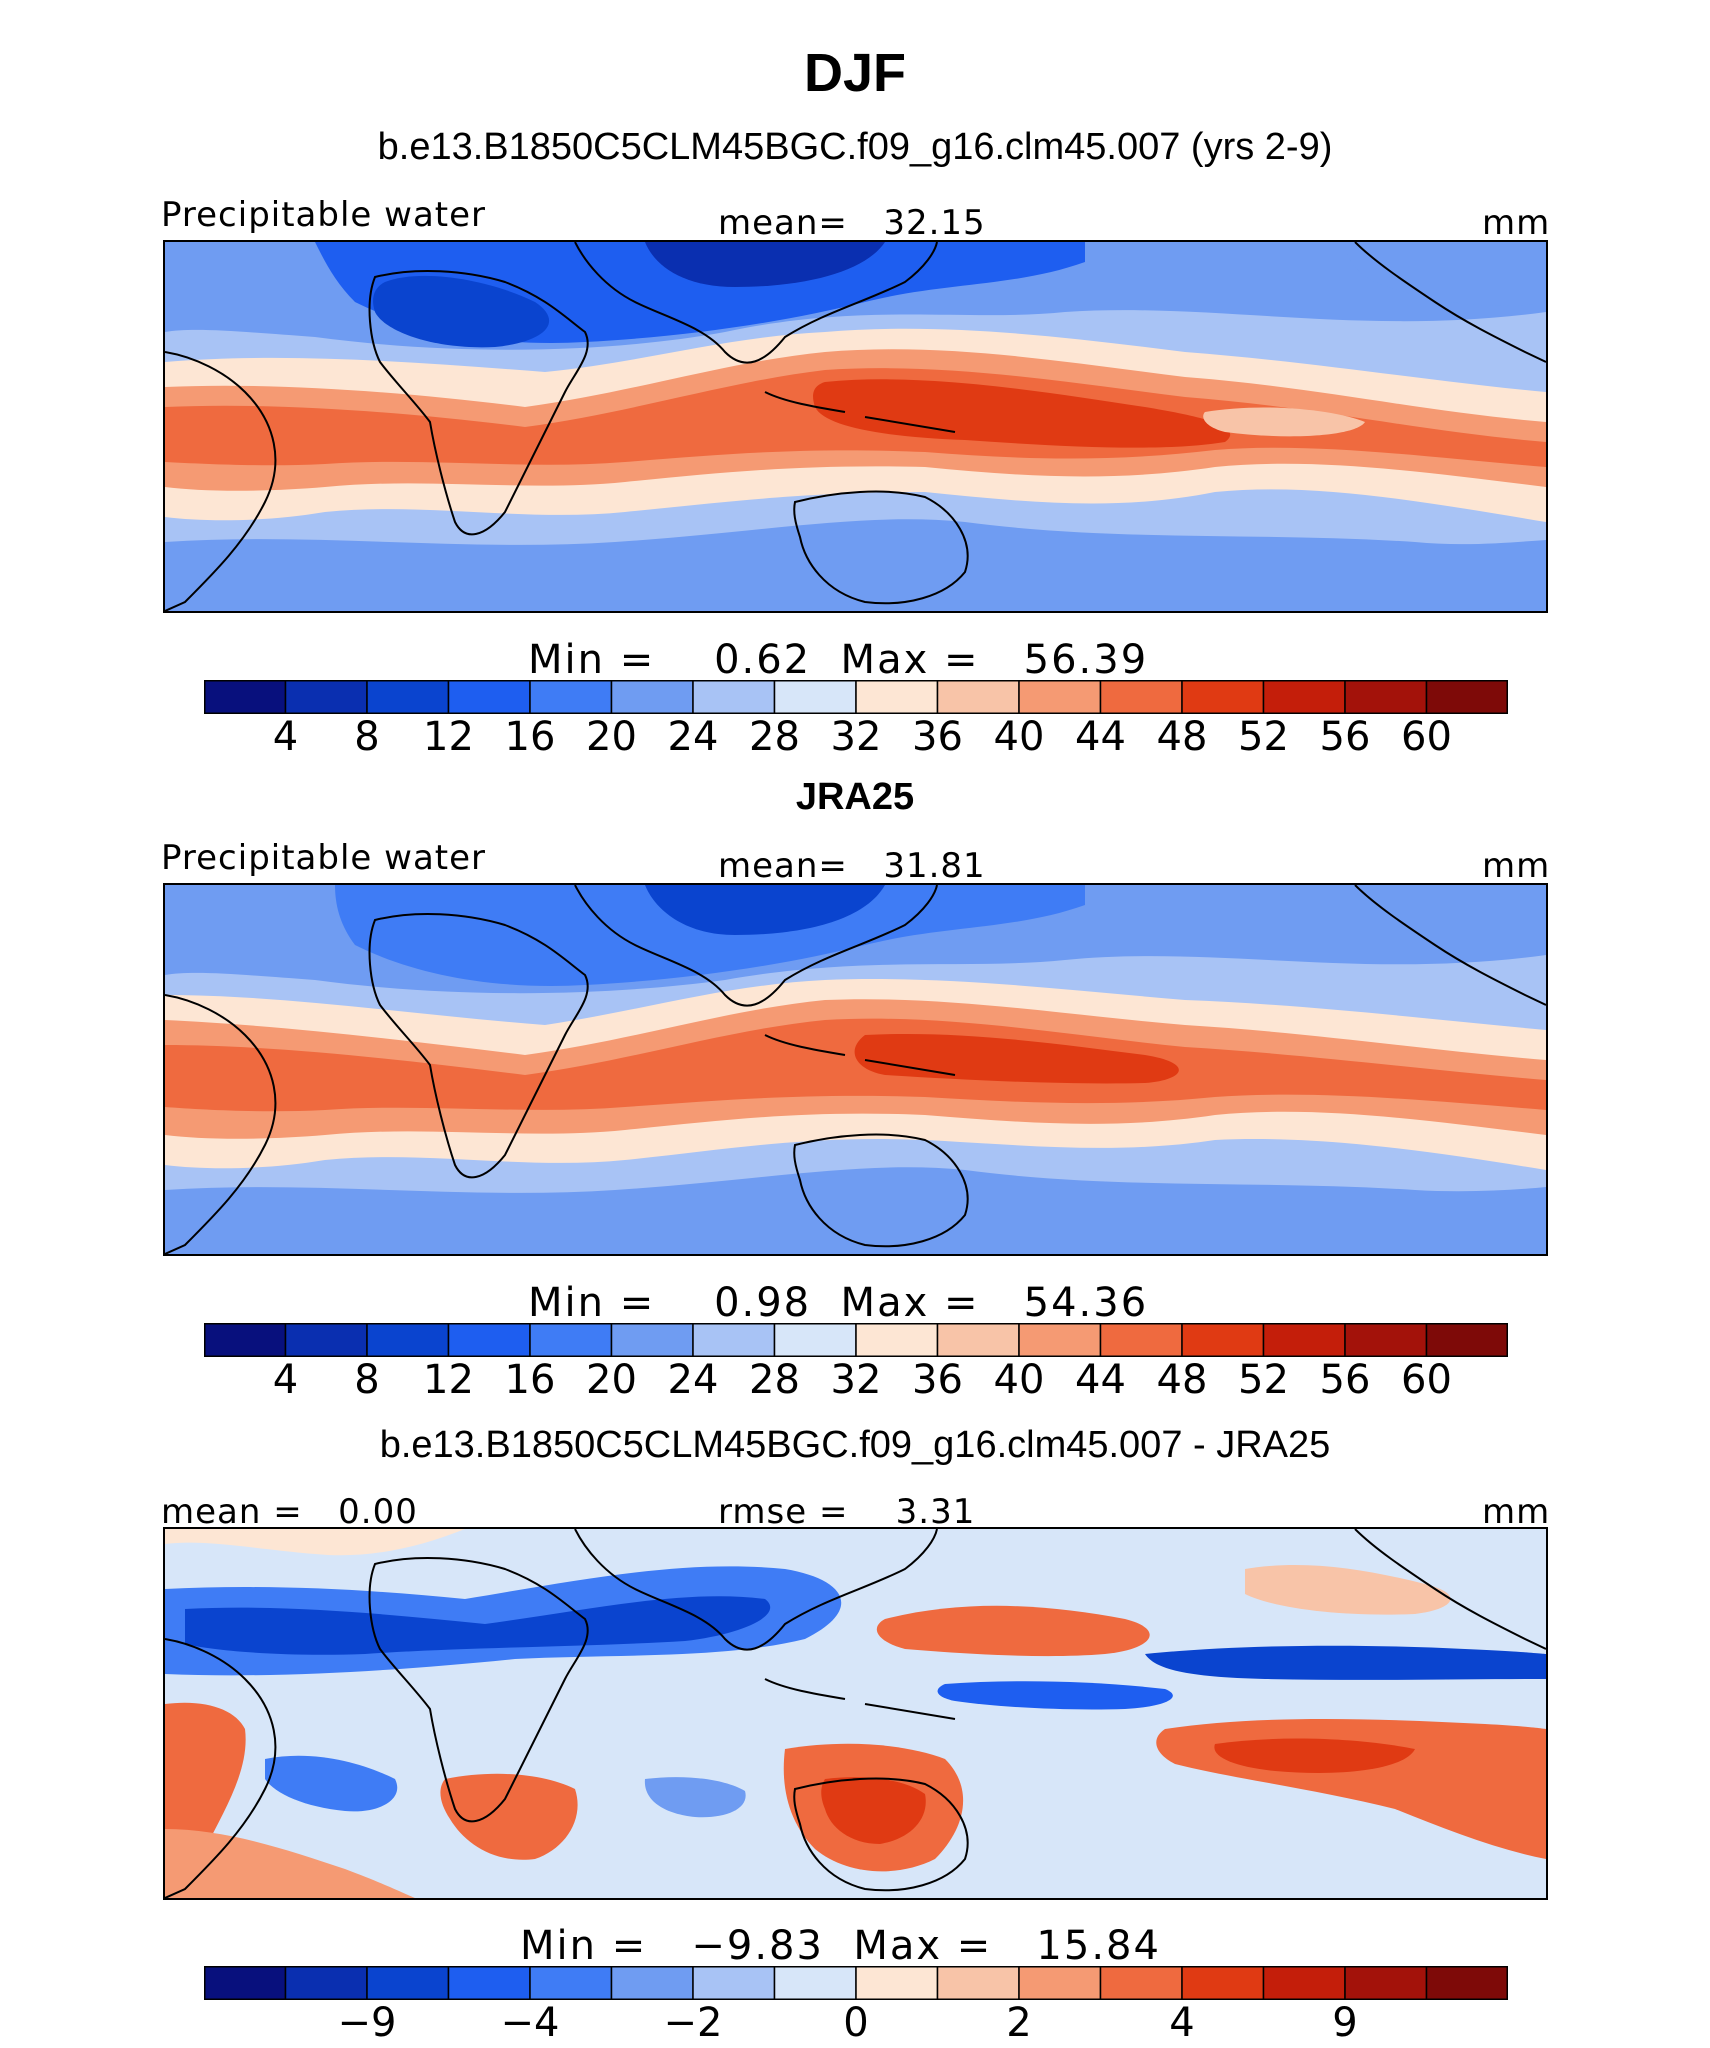  I want to click on panel-2-units: mm, so click(1516, 866).